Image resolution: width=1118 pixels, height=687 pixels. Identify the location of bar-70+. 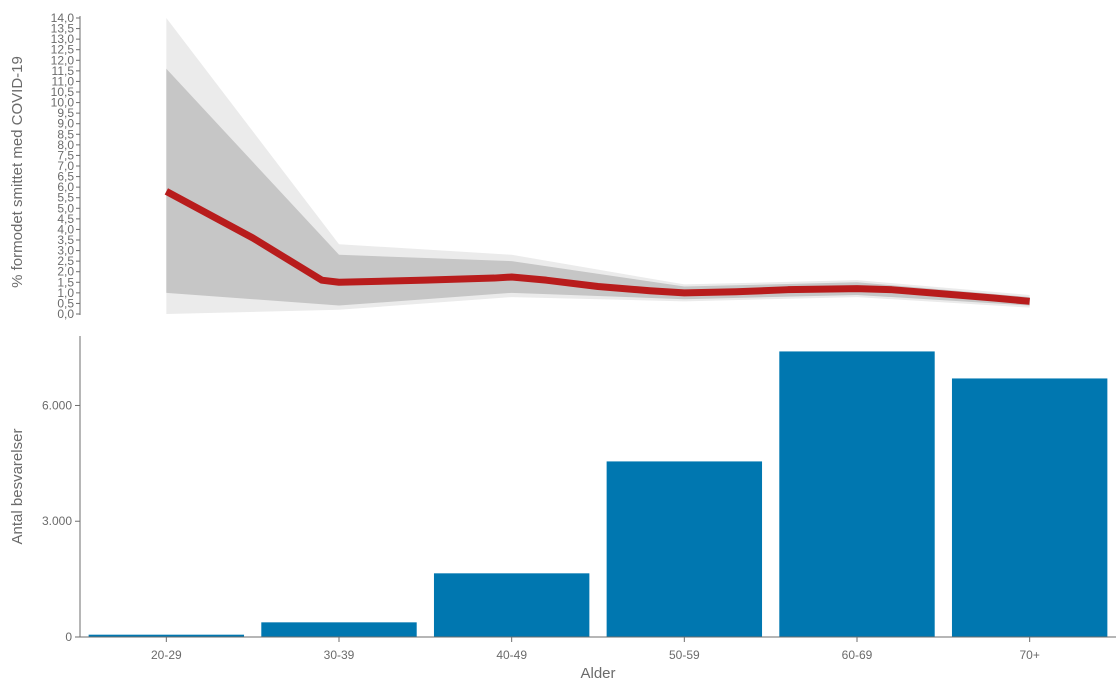
(1029, 507).